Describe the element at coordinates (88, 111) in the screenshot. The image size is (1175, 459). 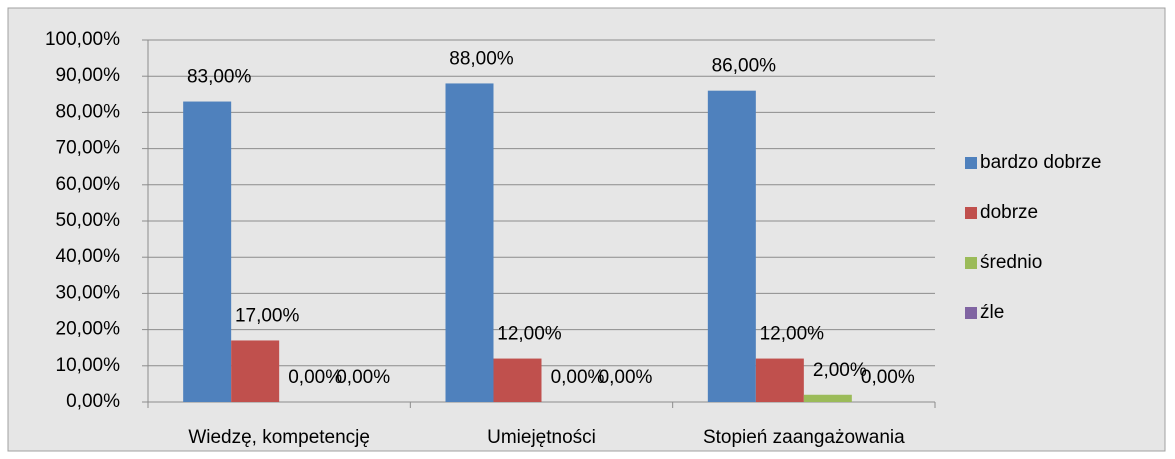
I see `y-tick-label: 80,00%` at that location.